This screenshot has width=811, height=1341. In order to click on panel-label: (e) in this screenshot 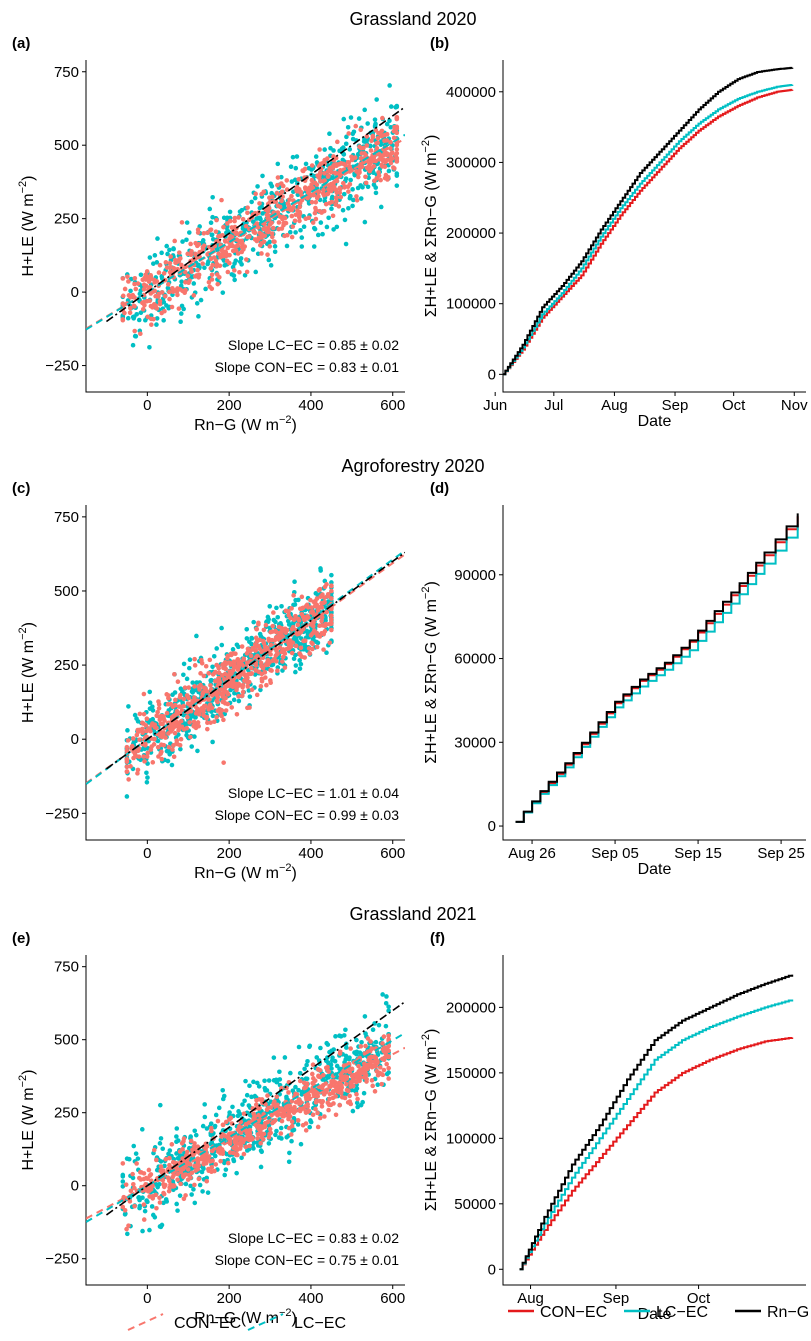, I will do `click(21, 938)`.